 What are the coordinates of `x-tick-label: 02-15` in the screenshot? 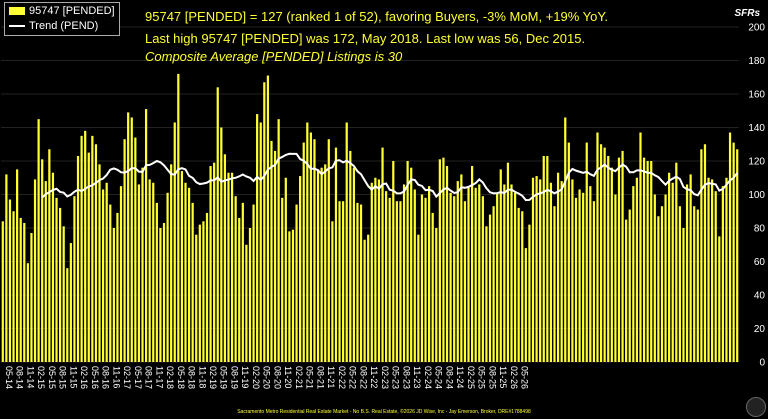 It's located at (41, 377).